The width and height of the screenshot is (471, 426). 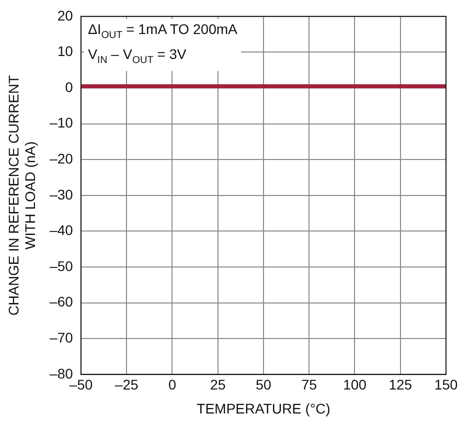 I want to click on y-tick-label: –50, so click(x=62, y=266).